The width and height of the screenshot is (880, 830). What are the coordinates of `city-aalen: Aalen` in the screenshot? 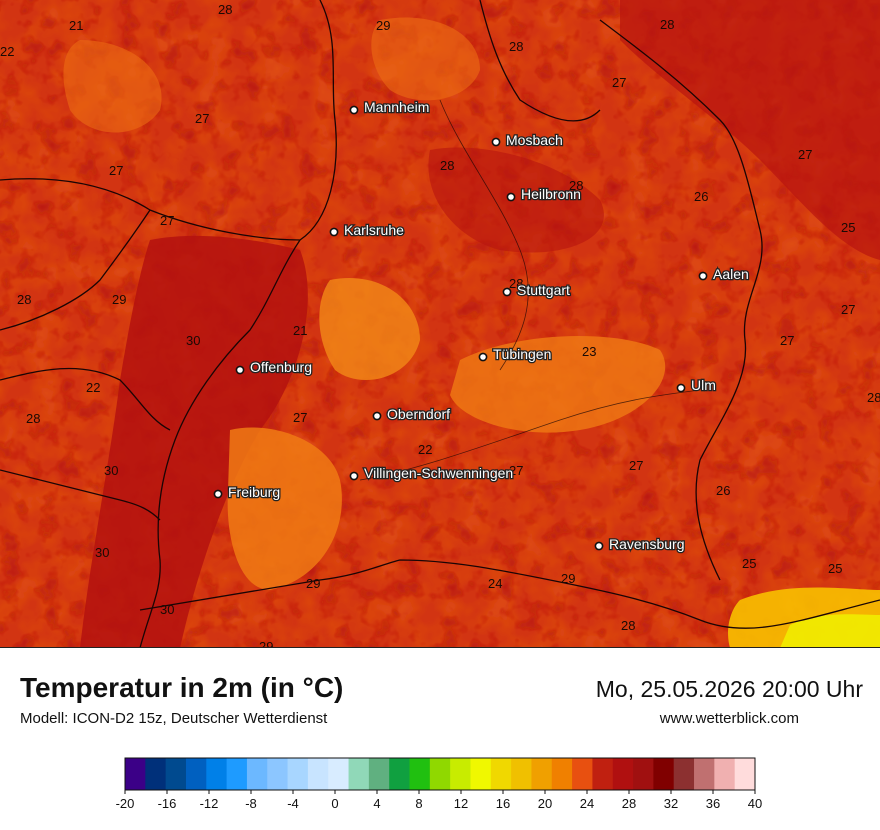 It's located at (724, 274).